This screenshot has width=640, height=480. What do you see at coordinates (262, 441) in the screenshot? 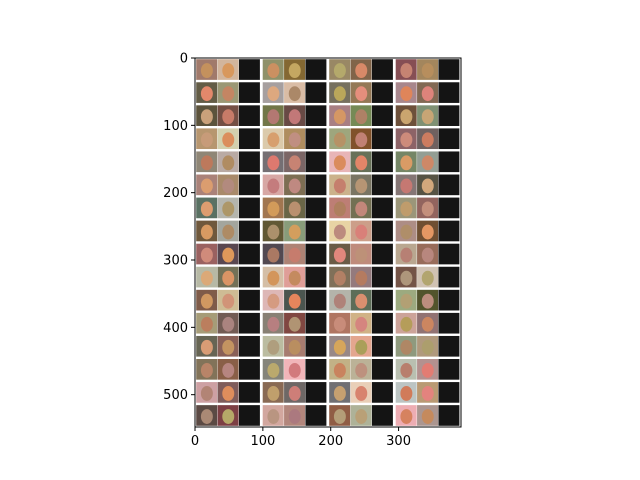
I see `x-tick-label: 100` at bounding box center [262, 441].